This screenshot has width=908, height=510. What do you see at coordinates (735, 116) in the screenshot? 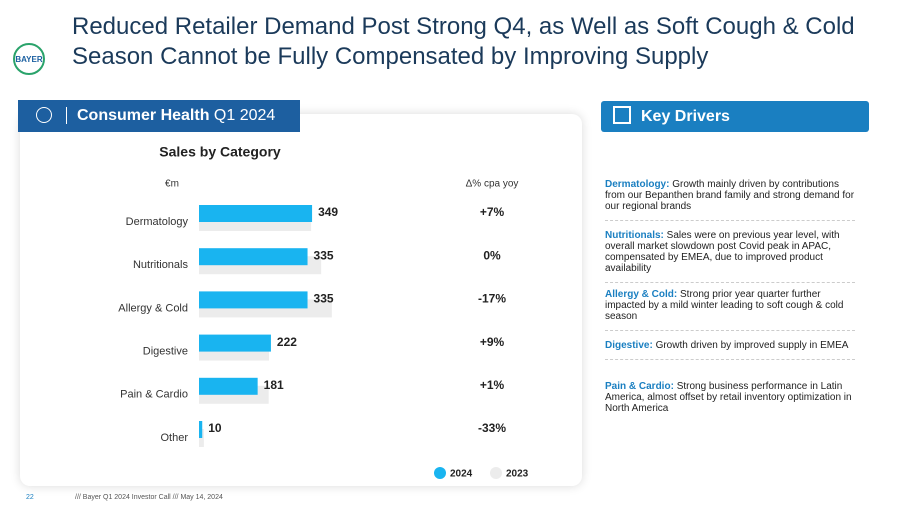
I see `key-drivers-header: Key Drivers` at bounding box center [735, 116].